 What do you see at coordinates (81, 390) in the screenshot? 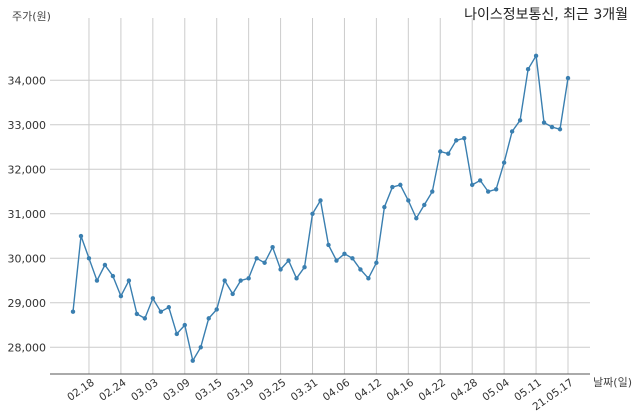
I see `x-tick-label: 02.18` at bounding box center [81, 390].